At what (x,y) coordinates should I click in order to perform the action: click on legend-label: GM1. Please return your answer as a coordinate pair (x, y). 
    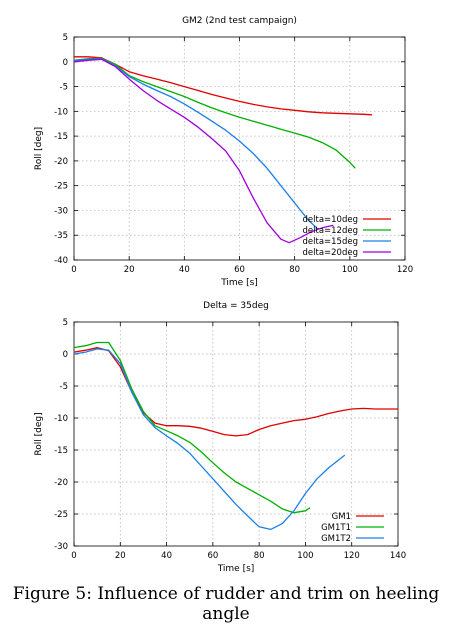
    Looking at the image, I should click on (341, 517).